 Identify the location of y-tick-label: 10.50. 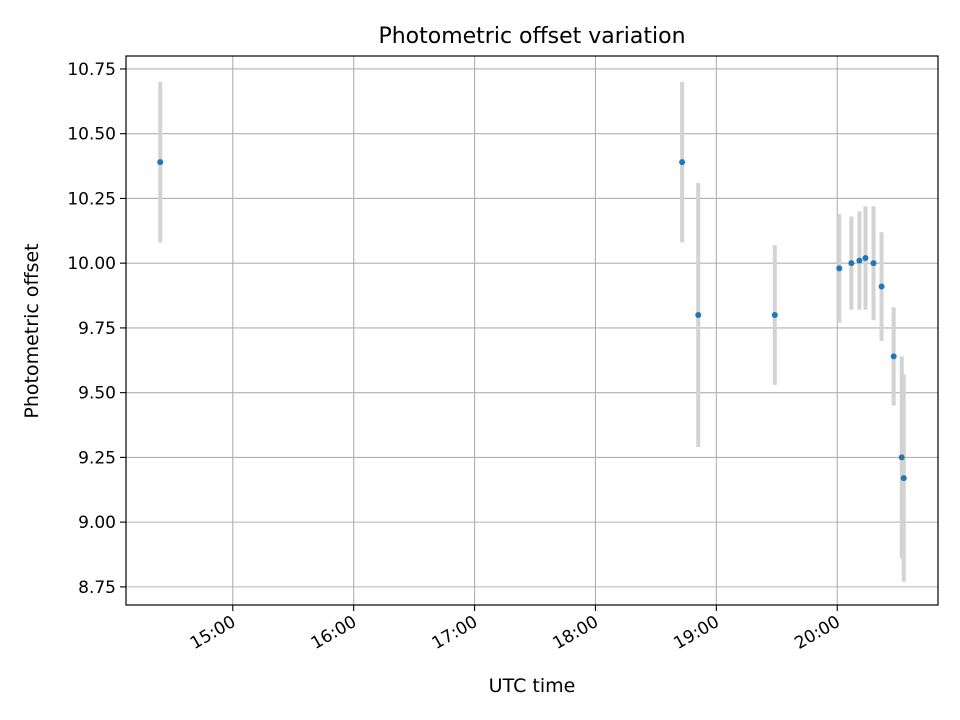
(91, 135).